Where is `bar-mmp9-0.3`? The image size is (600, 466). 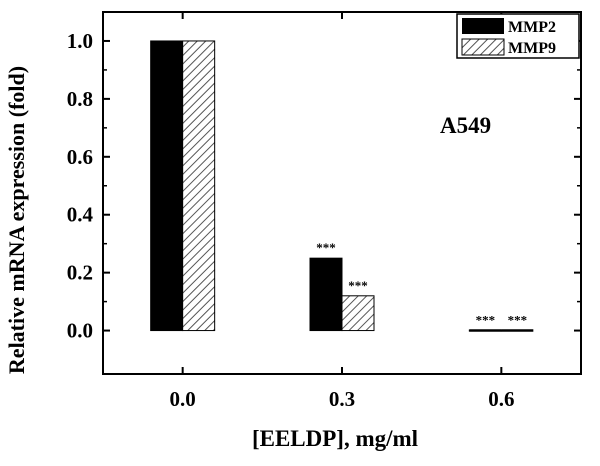
bar-mmp9-0.3 is located at coordinates (358, 313).